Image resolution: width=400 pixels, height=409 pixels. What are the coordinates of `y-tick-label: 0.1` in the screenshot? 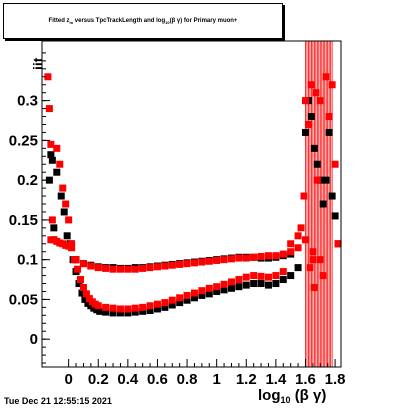 It's located at (27, 260).